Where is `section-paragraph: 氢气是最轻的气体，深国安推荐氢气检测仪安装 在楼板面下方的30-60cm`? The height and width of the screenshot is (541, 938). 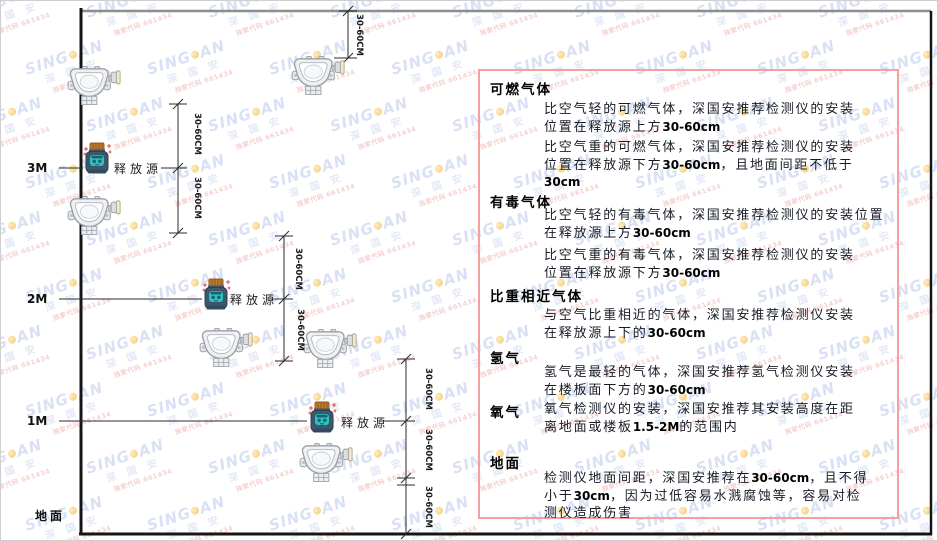
section-paragraph: 氢气是最轻的气体，深国安推荐氢气检测仪安装 在楼板面下方的30-60cm is located at coordinates (699, 381).